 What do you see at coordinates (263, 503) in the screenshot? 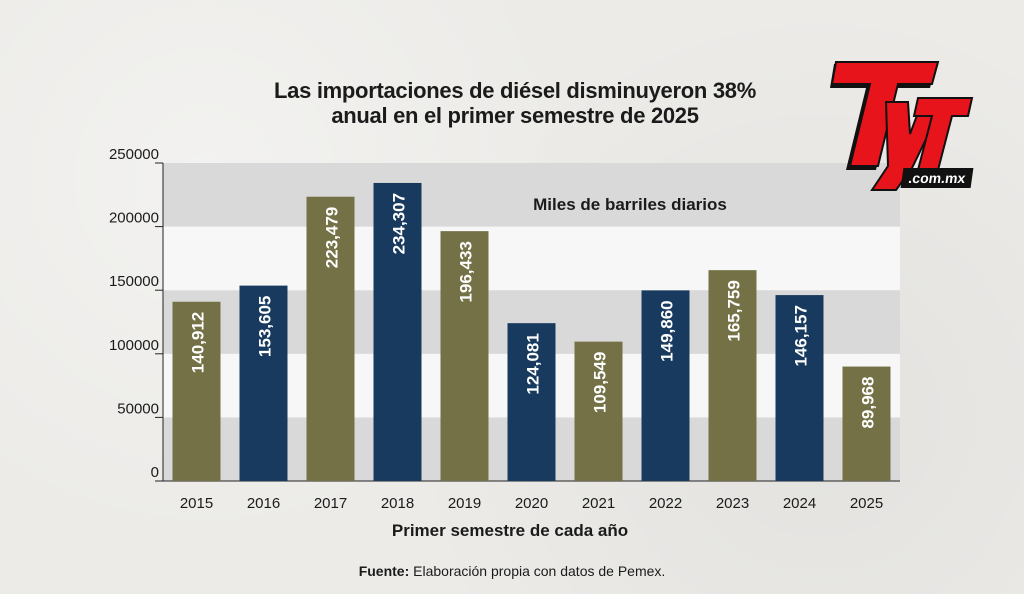
I see `x-tick-label: 2016` at bounding box center [263, 503].